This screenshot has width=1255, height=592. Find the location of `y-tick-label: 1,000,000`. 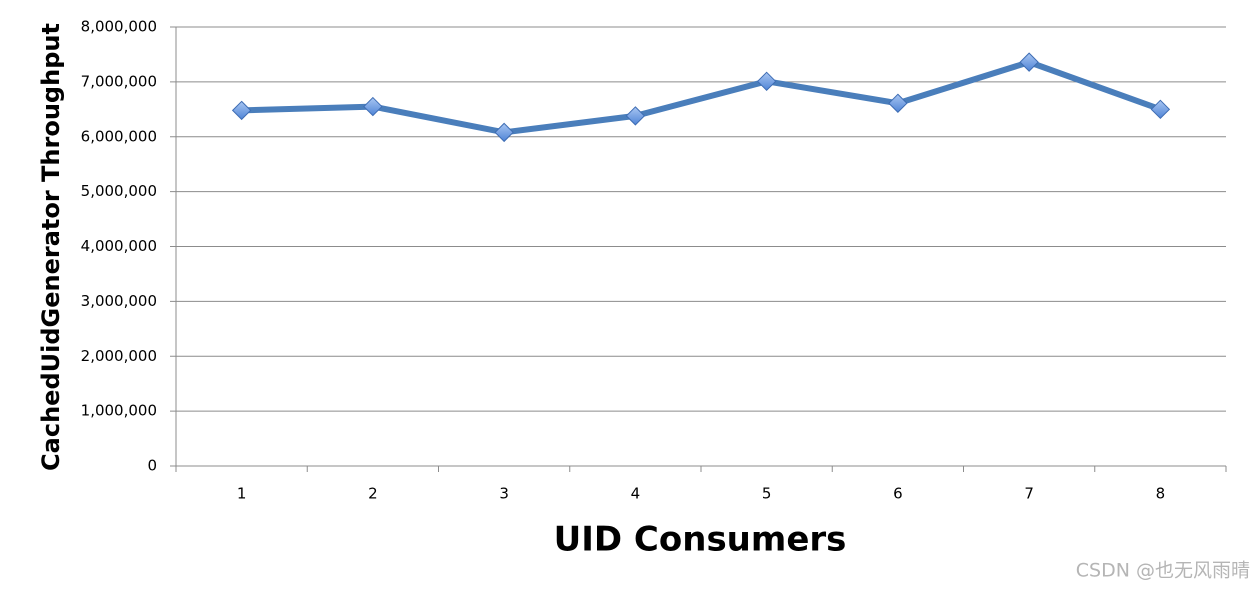

y-tick-label: 1,000,000 is located at coordinates (119, 411).